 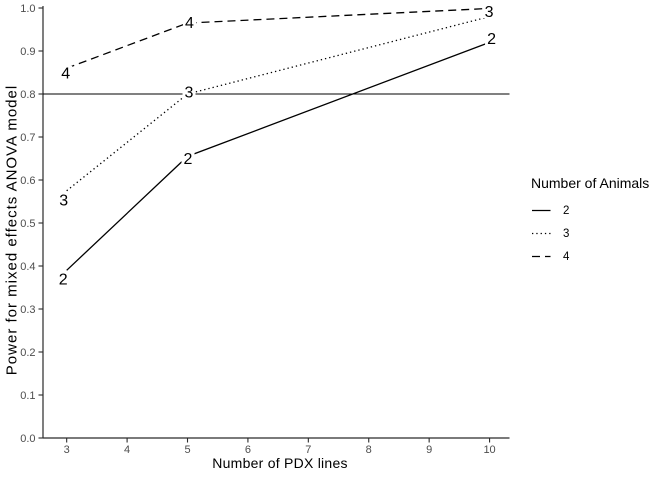 I want to click on legend-key-dashed-line, so click(x=541, y=256).